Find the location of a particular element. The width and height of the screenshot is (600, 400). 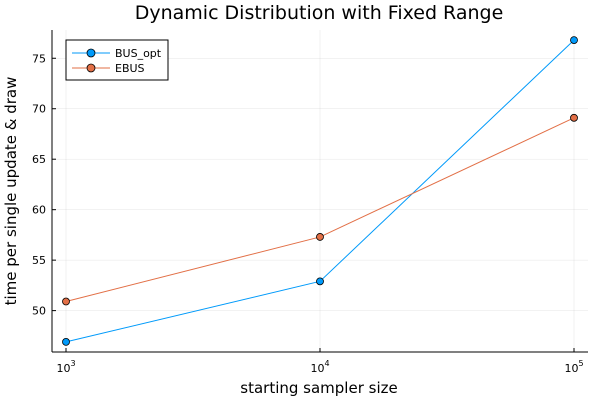

legend-label-EBUS: EBUS is located at coordinates (130, 68).